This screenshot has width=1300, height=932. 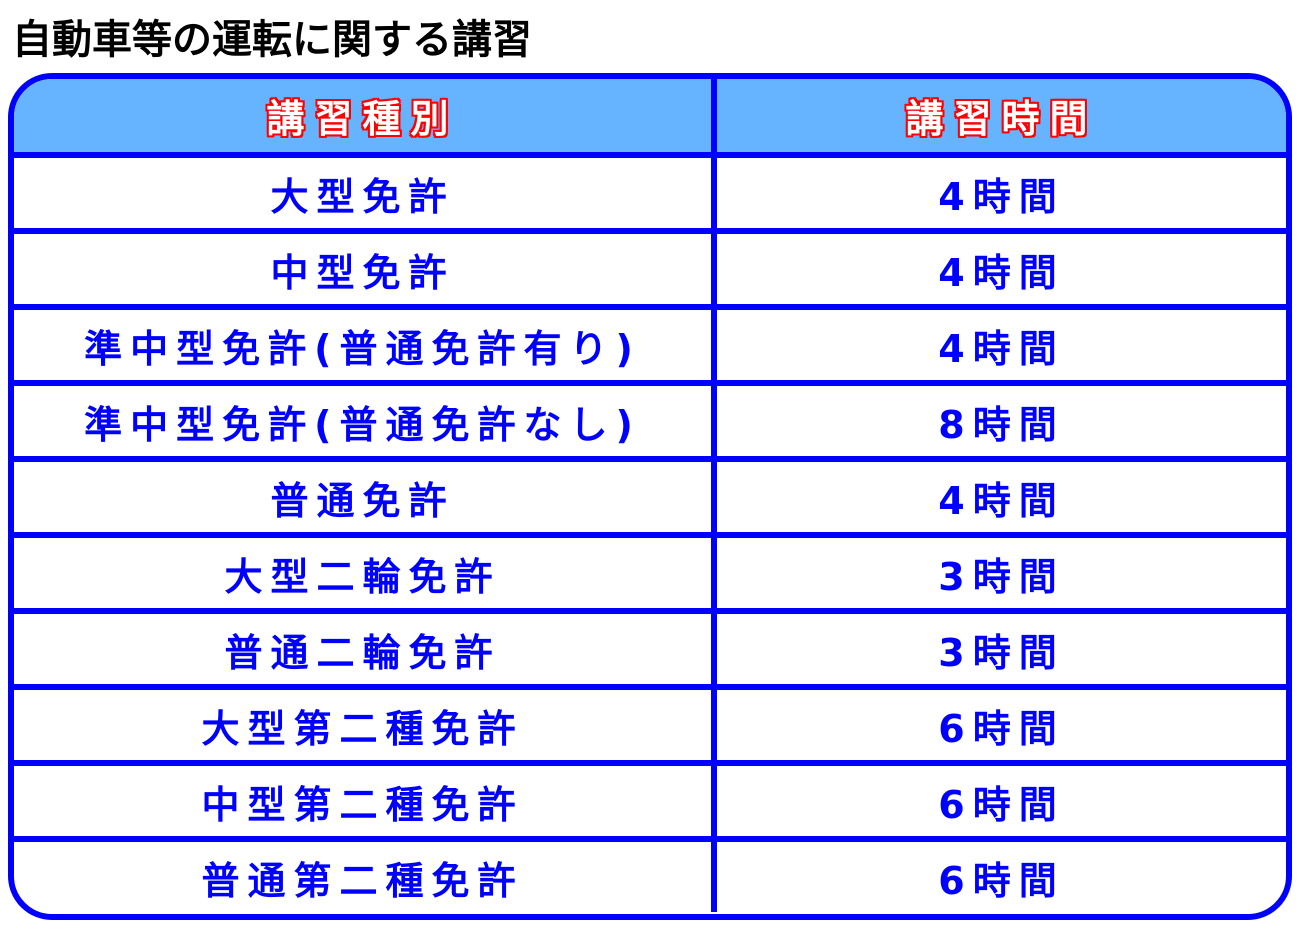 What do you see at coordinates (365, 269) in the screenshot?
I see `course-type-cell: 中型免許` at bounding box center [365, 269].